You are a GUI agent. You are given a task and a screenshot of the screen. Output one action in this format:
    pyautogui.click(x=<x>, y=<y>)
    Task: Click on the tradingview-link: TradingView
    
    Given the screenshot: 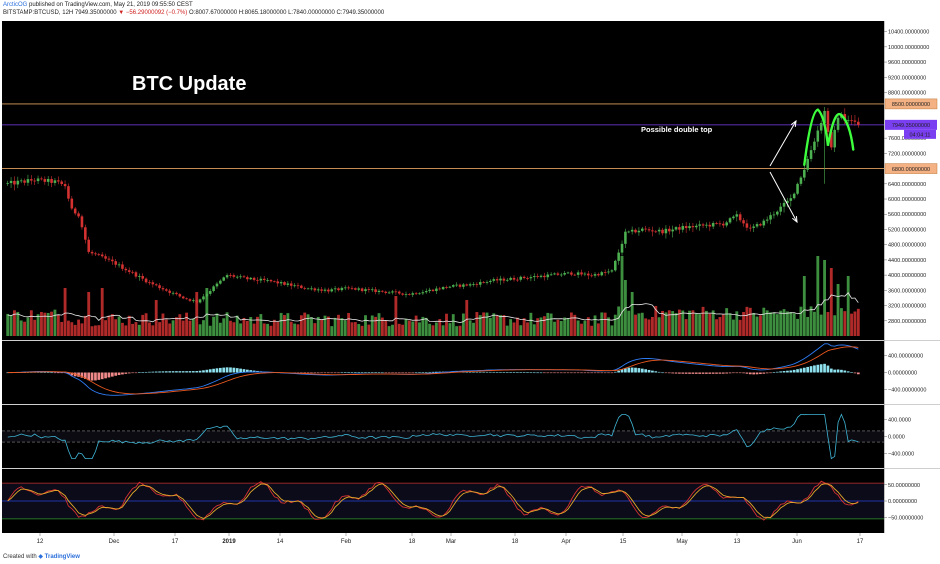 What is the action you would take?
    pyautogui.click(x=62, y=557)
    